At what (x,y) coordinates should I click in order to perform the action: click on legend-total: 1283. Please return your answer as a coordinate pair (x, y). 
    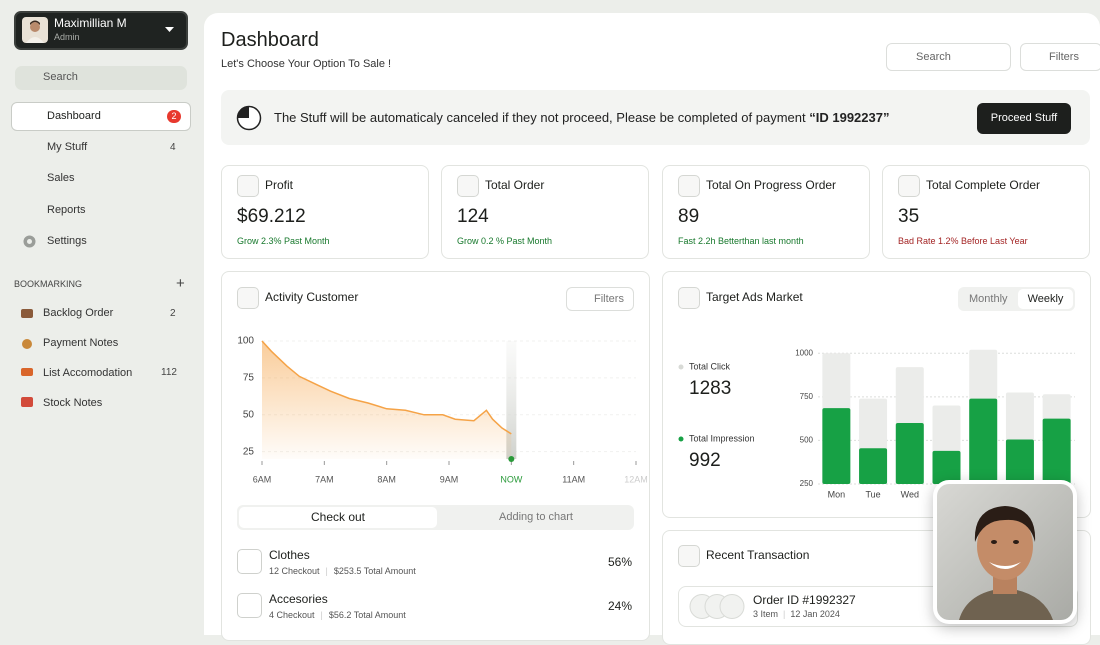
    Looking at the image, I should click on (710, 388).